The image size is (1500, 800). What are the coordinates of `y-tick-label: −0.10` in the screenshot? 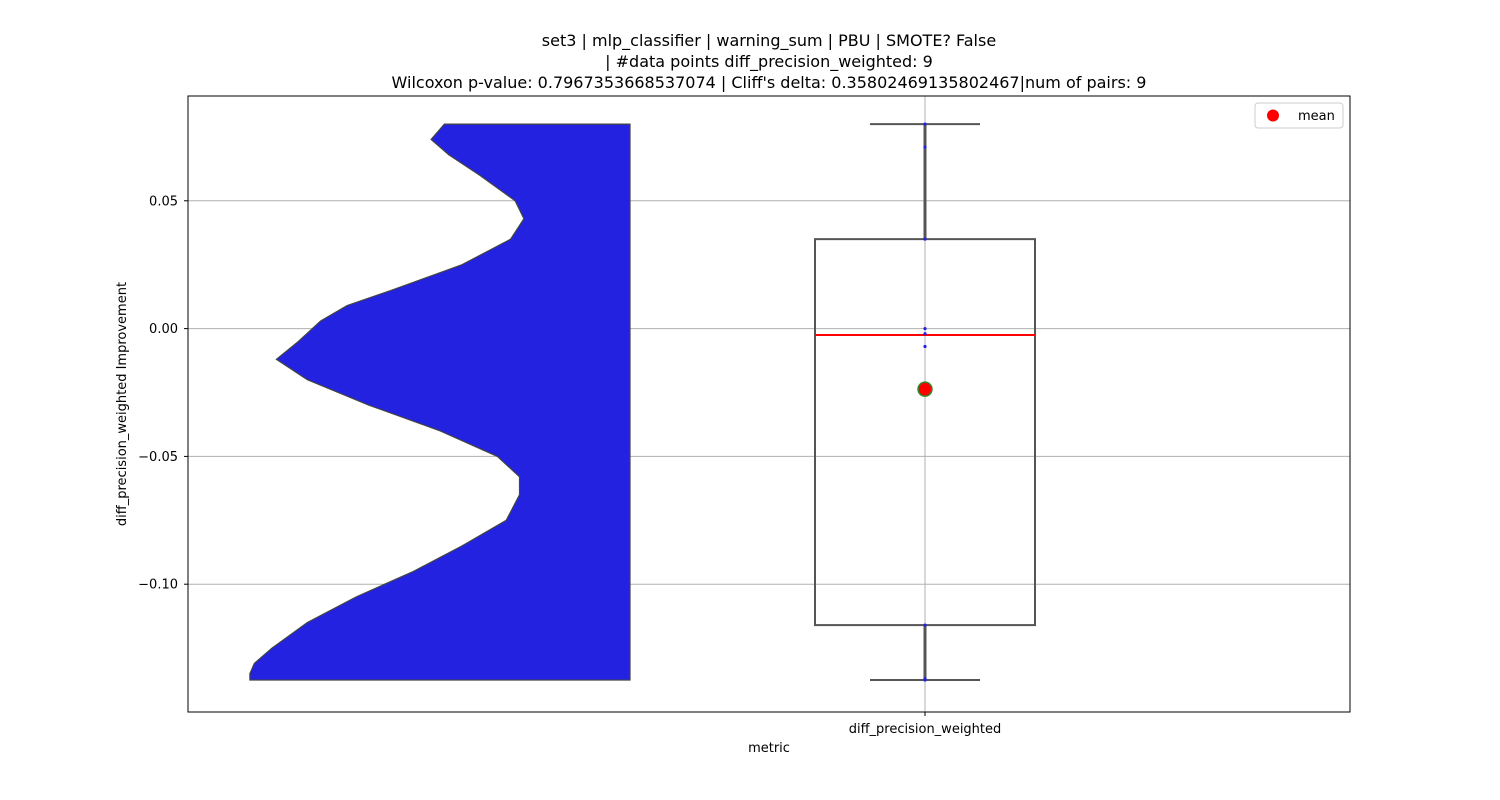 It's located at (158, 585).